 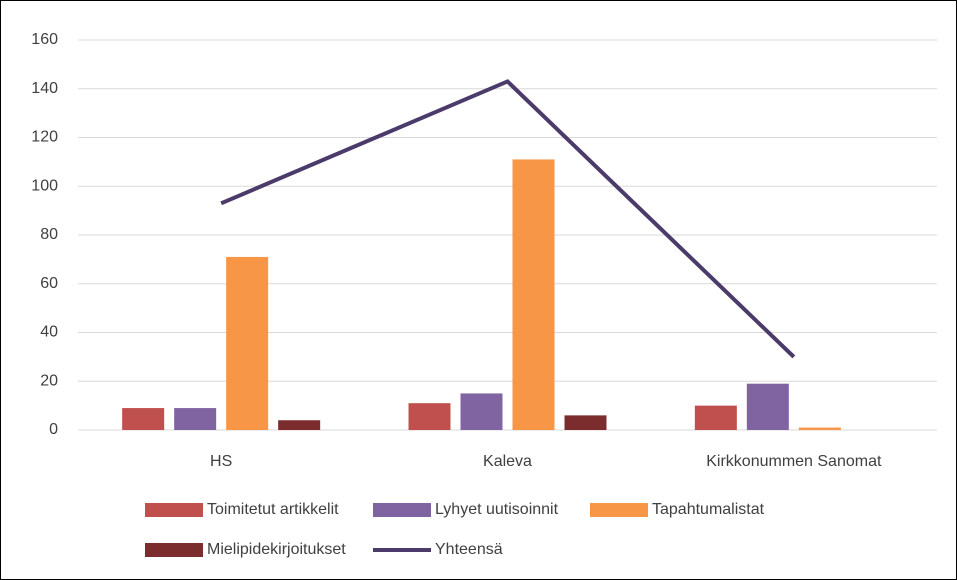 I want to click on y-tick-label: 40, so click(x=49, y=332).